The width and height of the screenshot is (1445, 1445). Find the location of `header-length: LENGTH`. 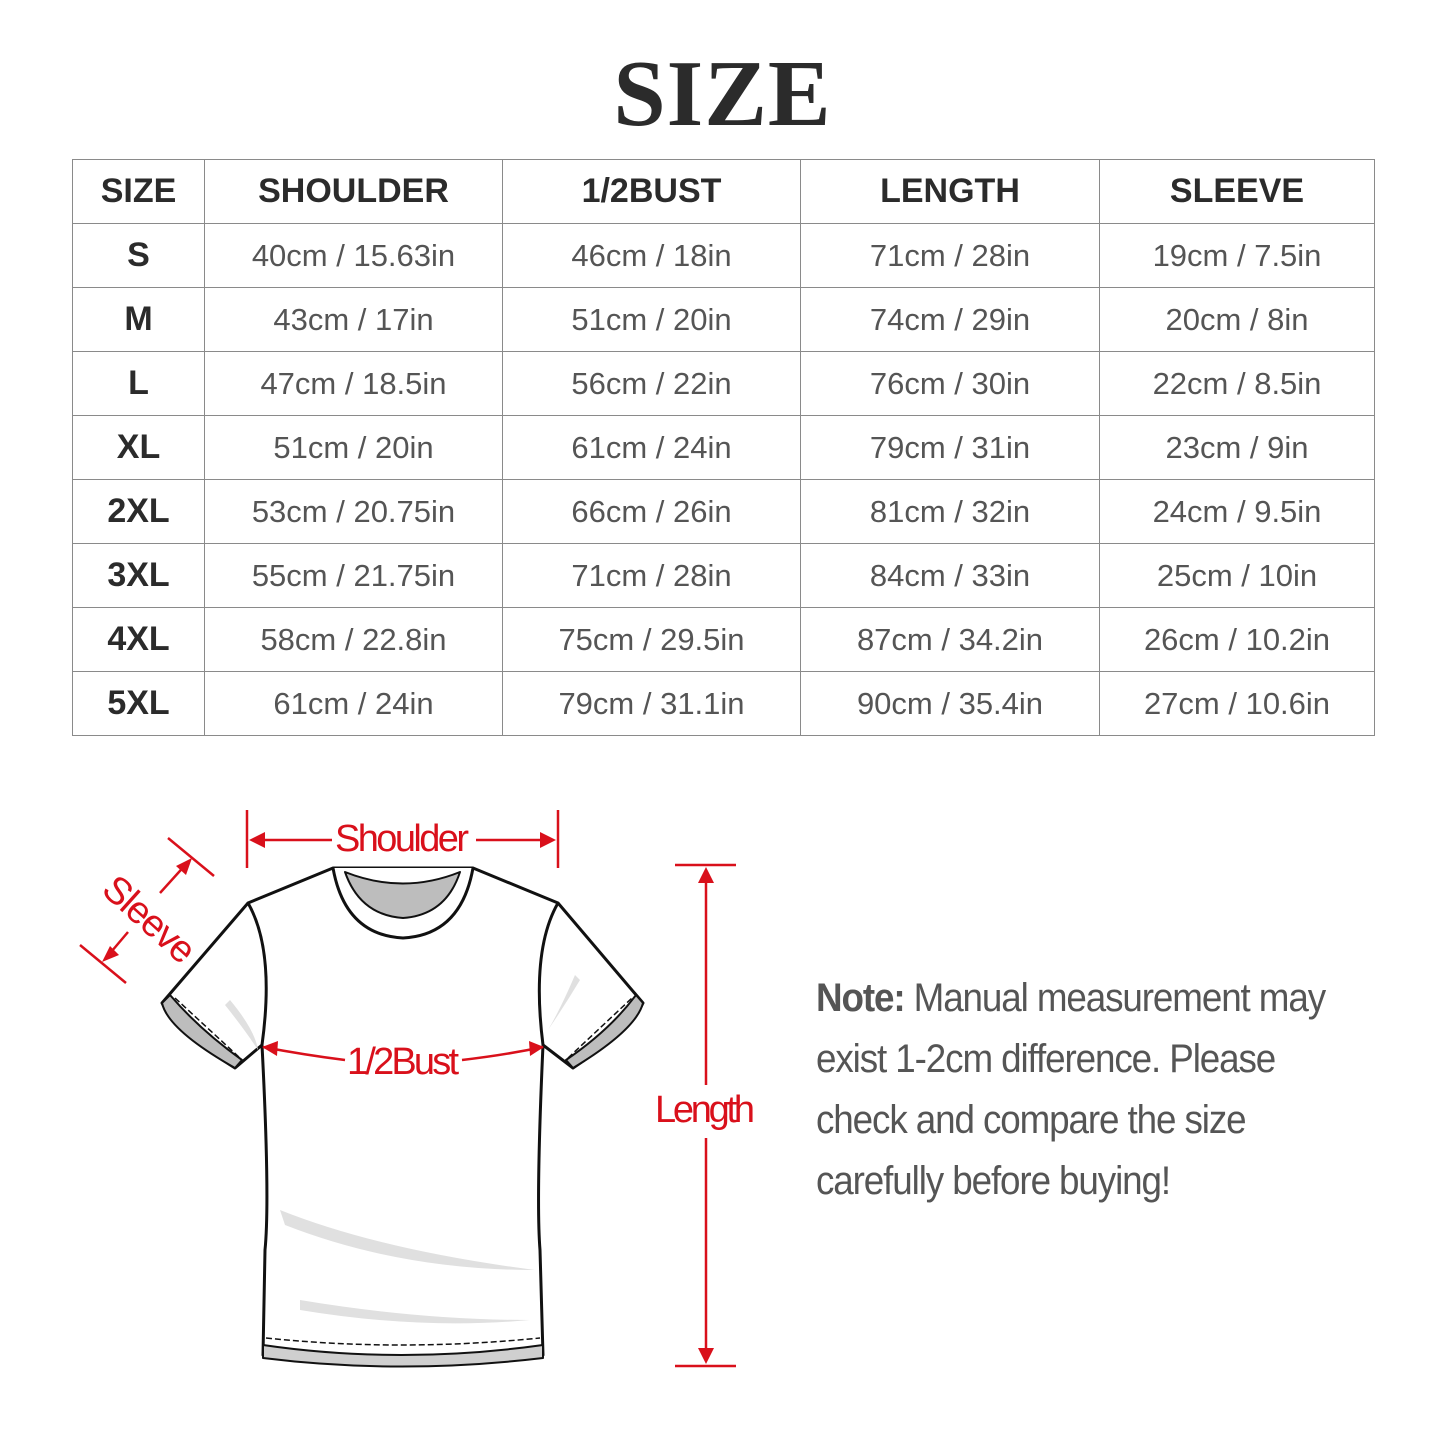

header-length: LENGTH is located at coordinates (950, 191).